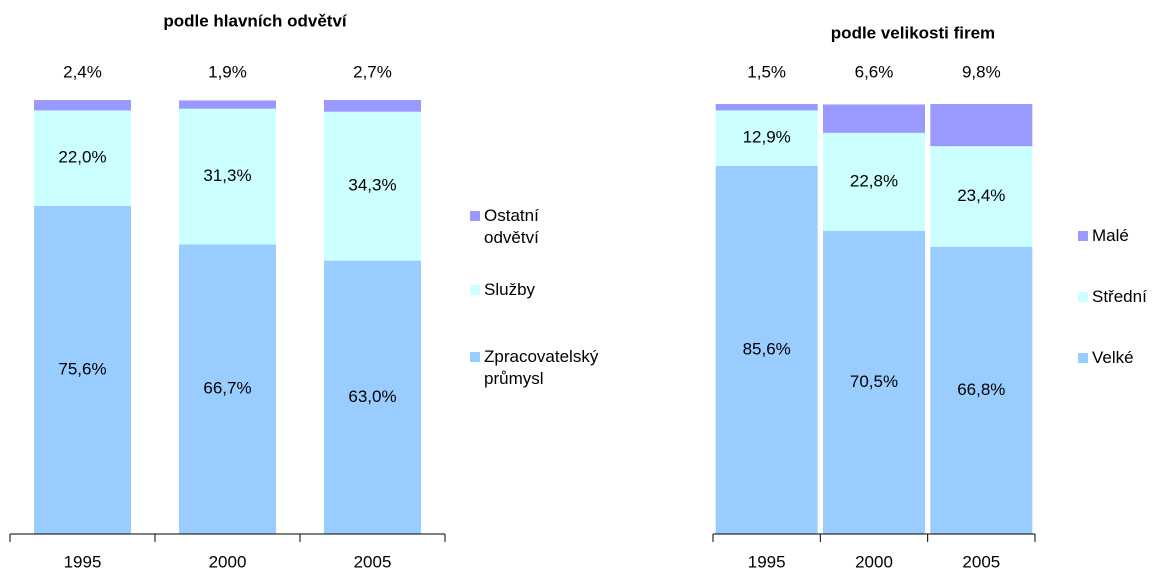 This screenshot has width=1169, height=574. I want to click on data-label: 1,5%, so click(766, 71).